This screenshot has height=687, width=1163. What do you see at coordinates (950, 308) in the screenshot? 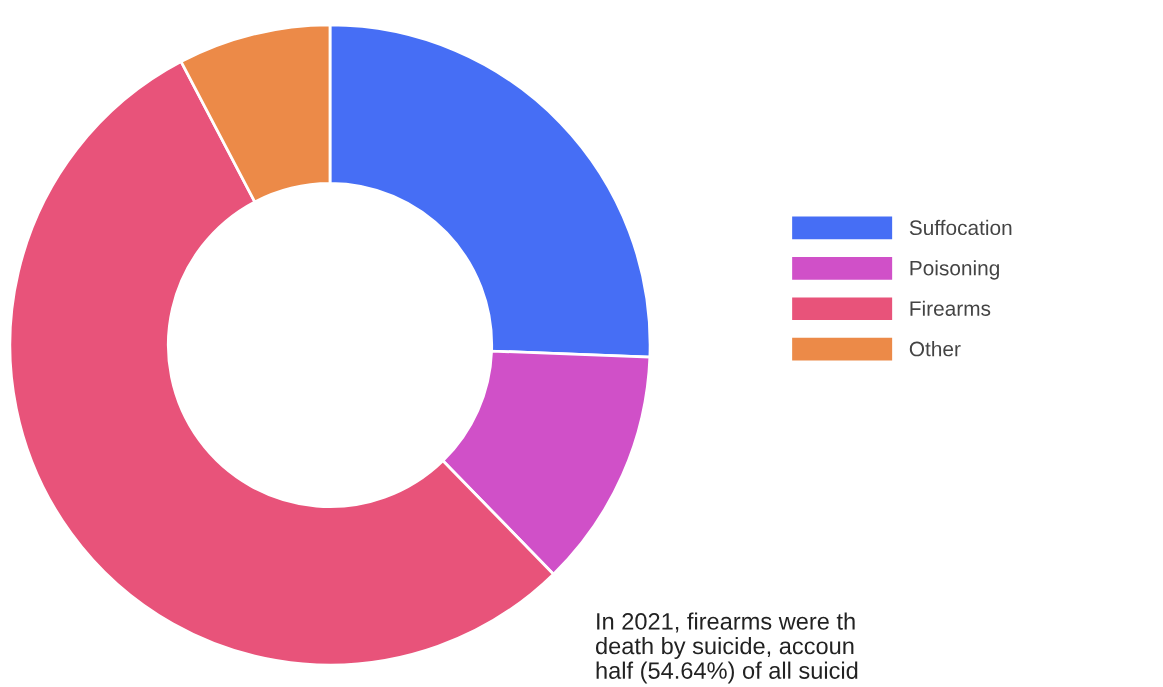
I see `legend-label: Firearms` at bounding box center [950, 308].